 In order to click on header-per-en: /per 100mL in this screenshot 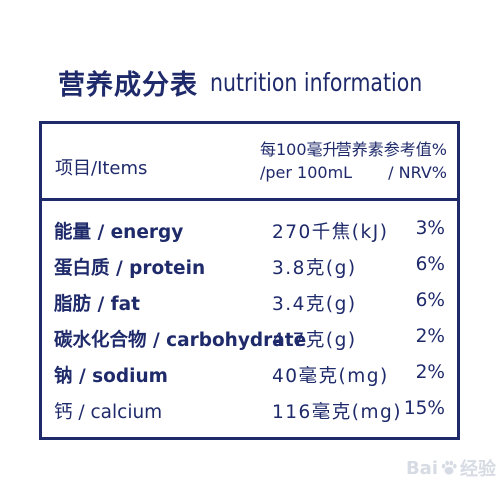, I will do `click(306, 172)`.